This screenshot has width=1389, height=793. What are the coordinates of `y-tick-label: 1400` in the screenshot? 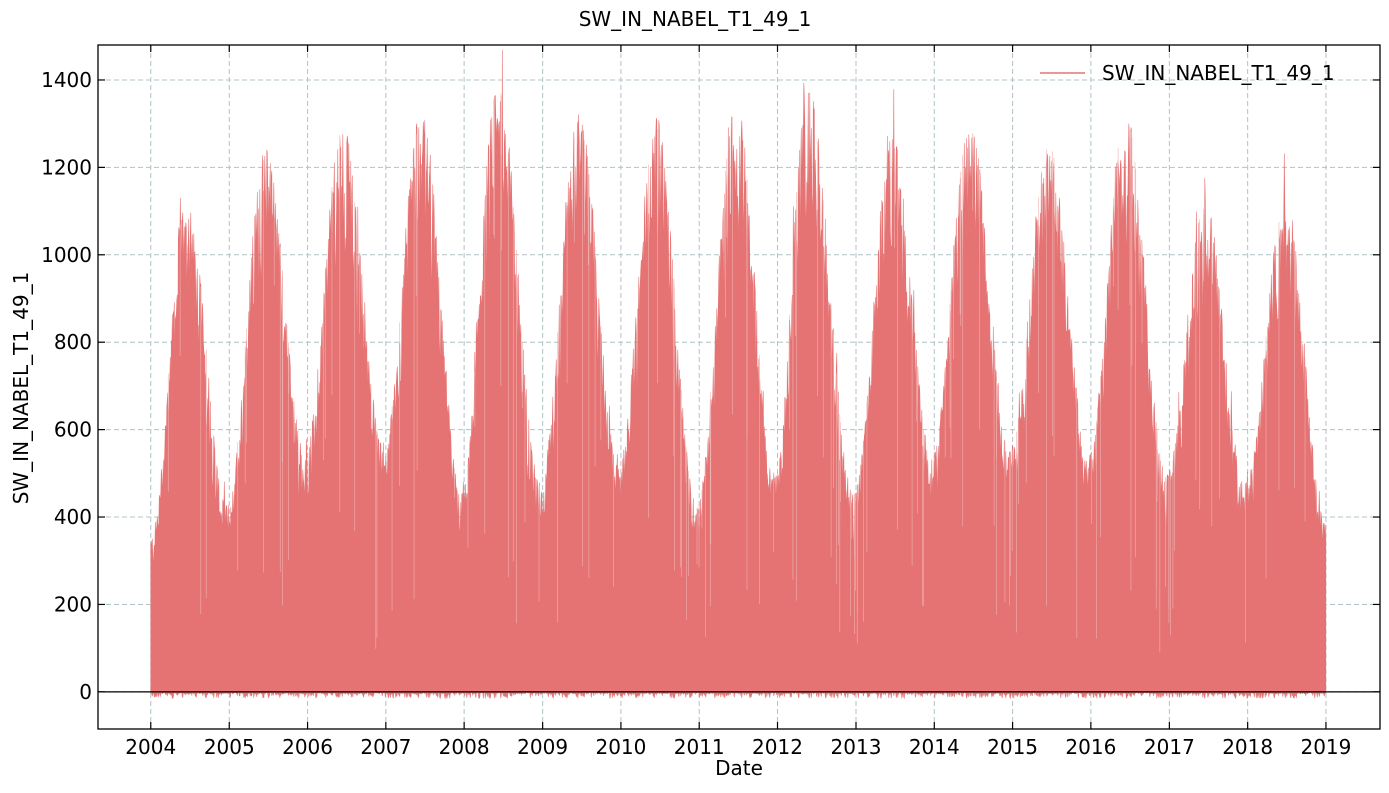 It's located at (66, 80).